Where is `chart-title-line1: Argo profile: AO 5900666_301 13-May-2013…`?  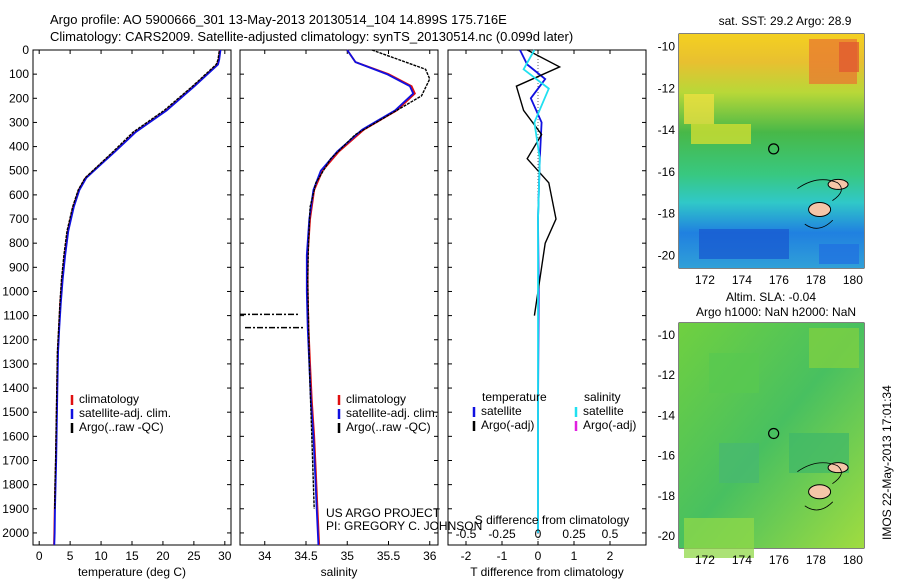
chart-title-line1: Argo profile: AO 5900666_301 13-May-2013… is located at coordinates (278, 19).